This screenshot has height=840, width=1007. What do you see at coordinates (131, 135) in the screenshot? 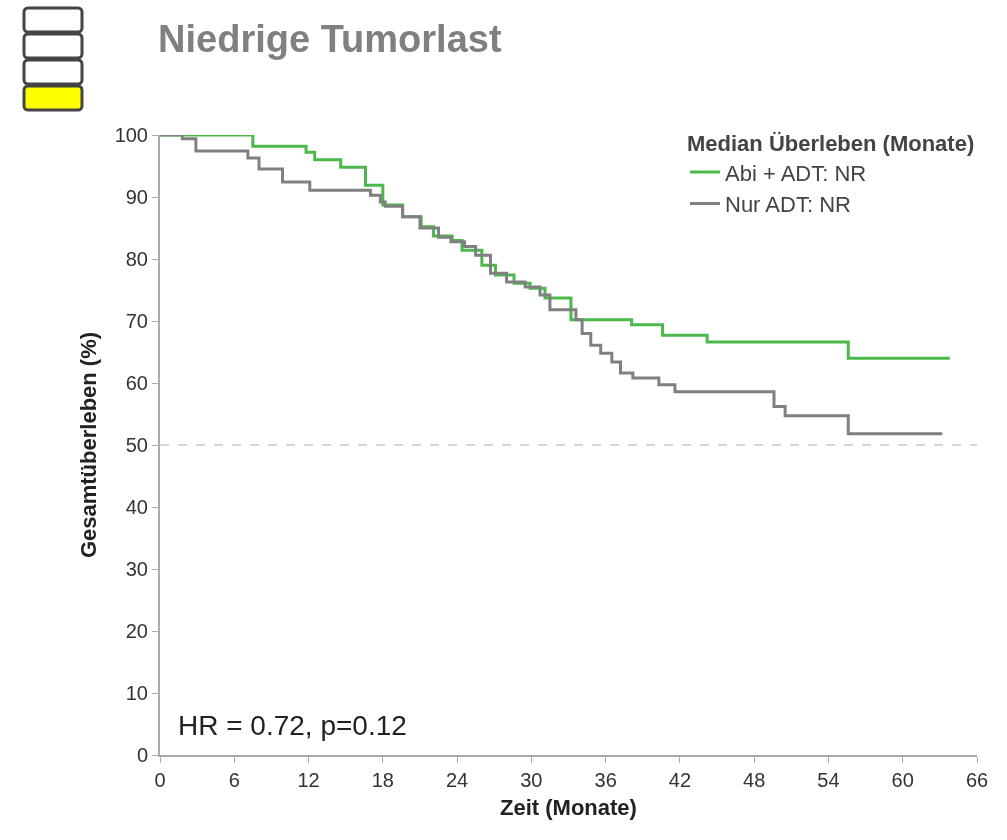
I see `y-tick-label: 100` at bounding box center [131, 135].